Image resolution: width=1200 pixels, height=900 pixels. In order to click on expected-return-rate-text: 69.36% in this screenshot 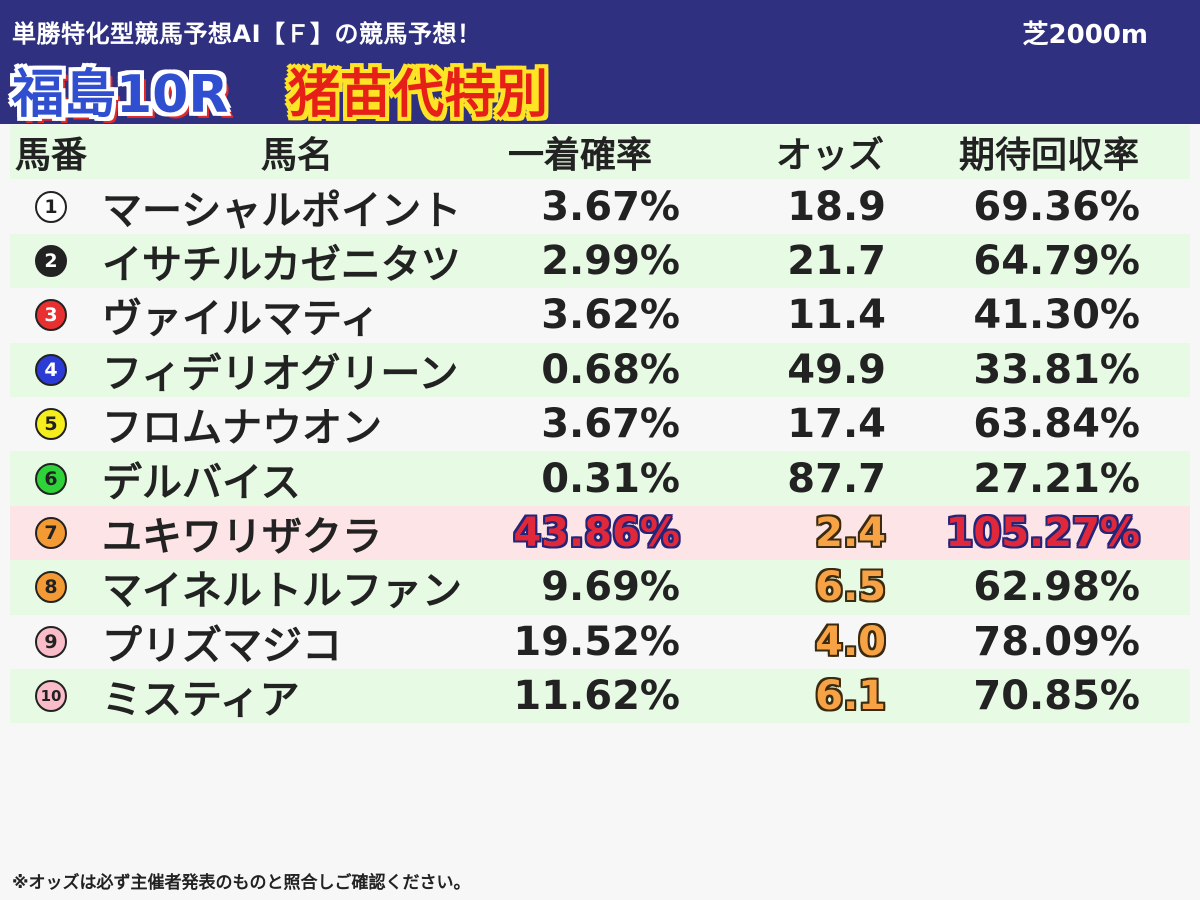, I will do `click(1056, 206)`.